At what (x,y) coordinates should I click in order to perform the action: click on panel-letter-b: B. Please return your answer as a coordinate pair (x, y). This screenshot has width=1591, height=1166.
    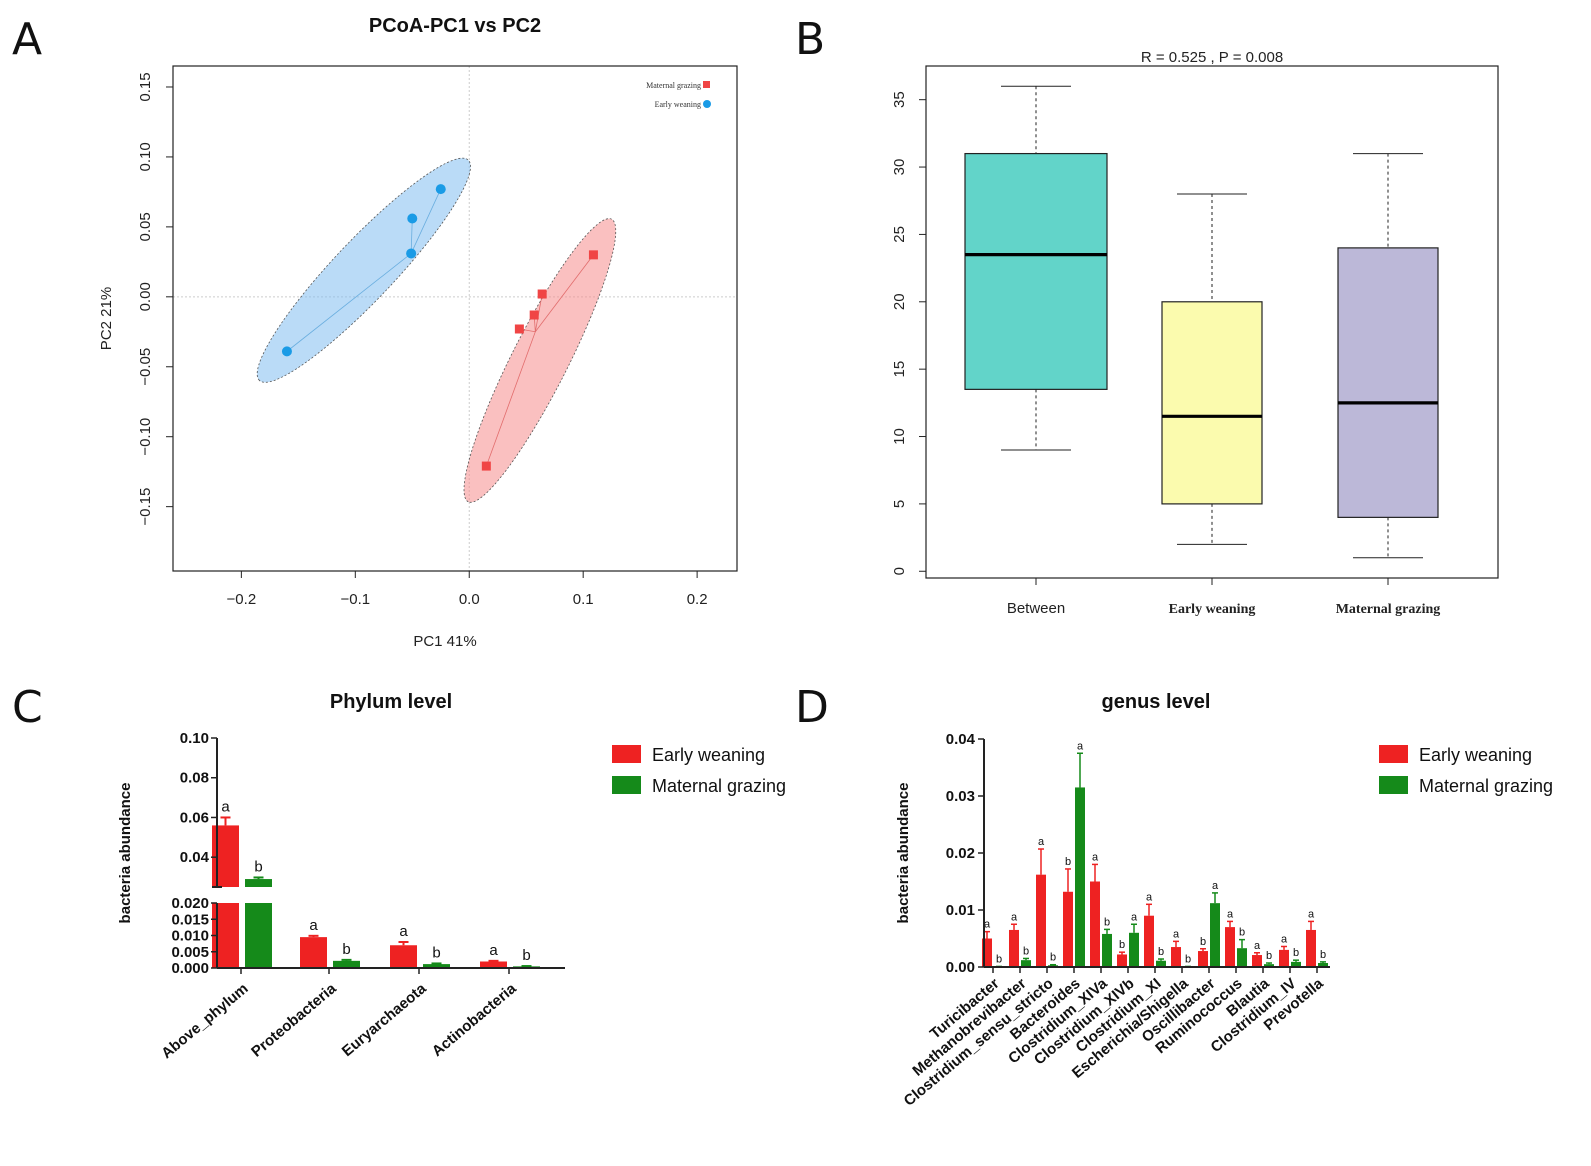
    Looking at the image, I should click on (810, 39).